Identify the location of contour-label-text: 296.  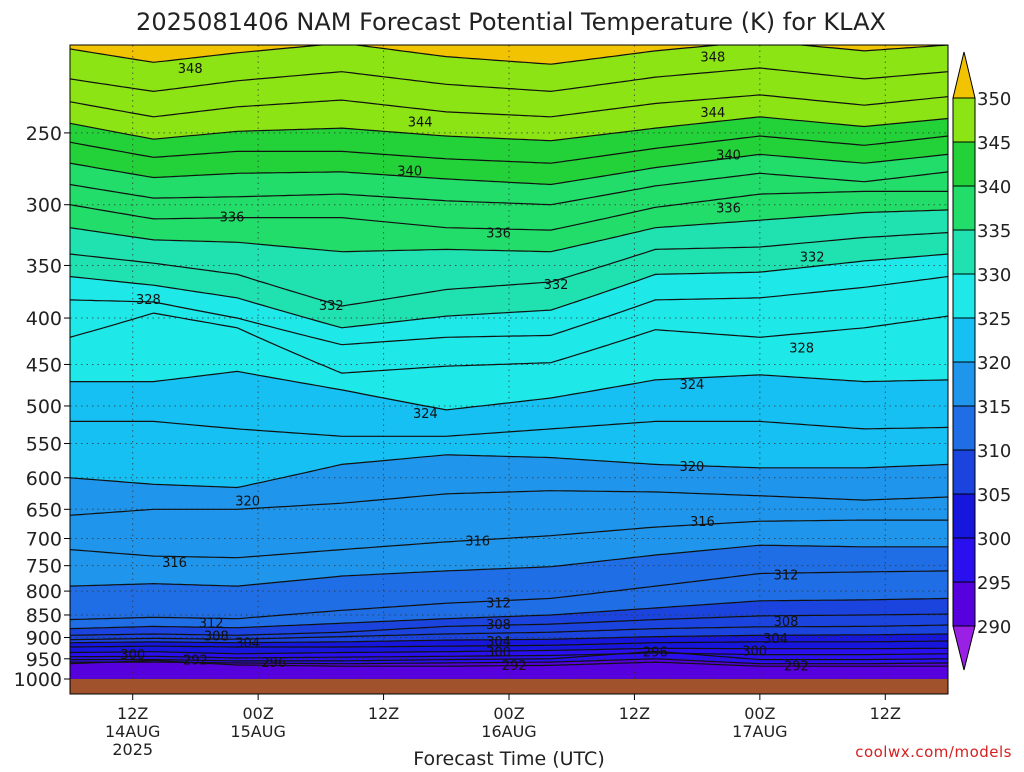
(655, 653).